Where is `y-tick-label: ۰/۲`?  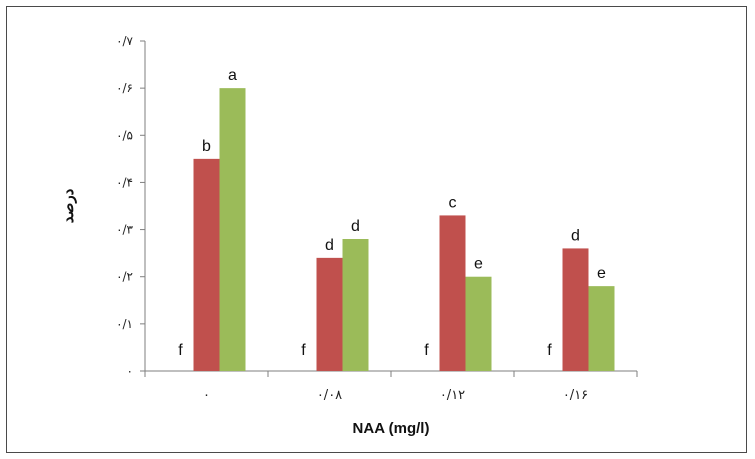
y-tick-label: ۰/۲ is located at coordinates (124, 277).